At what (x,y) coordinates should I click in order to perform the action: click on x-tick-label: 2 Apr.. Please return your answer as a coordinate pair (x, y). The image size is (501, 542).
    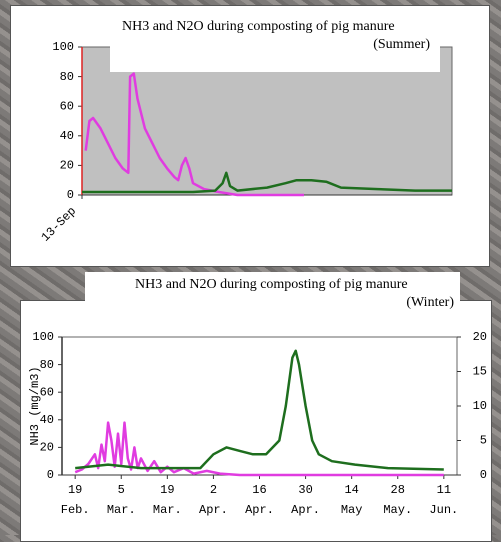
    Looking at the image, I should click on (213, 500).